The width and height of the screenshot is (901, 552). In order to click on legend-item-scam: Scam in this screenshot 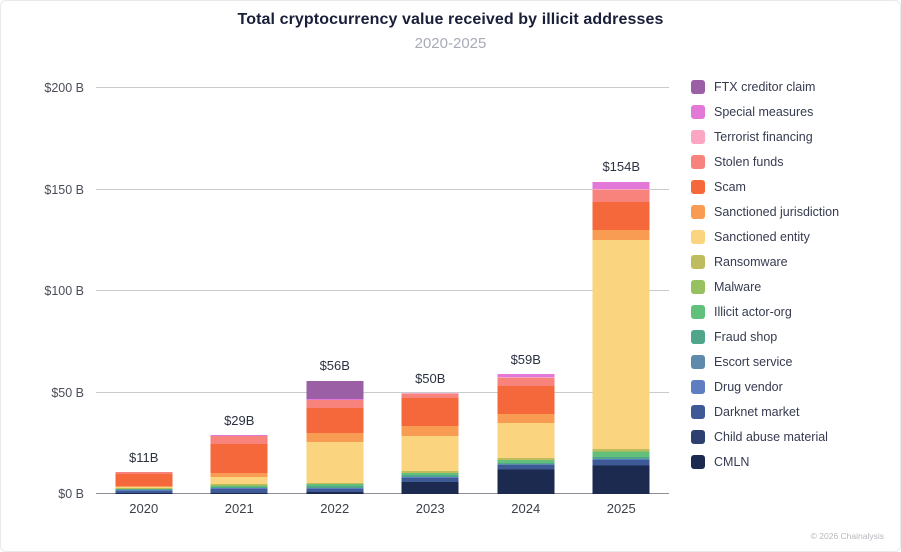, I will do `click(765, 187)`.